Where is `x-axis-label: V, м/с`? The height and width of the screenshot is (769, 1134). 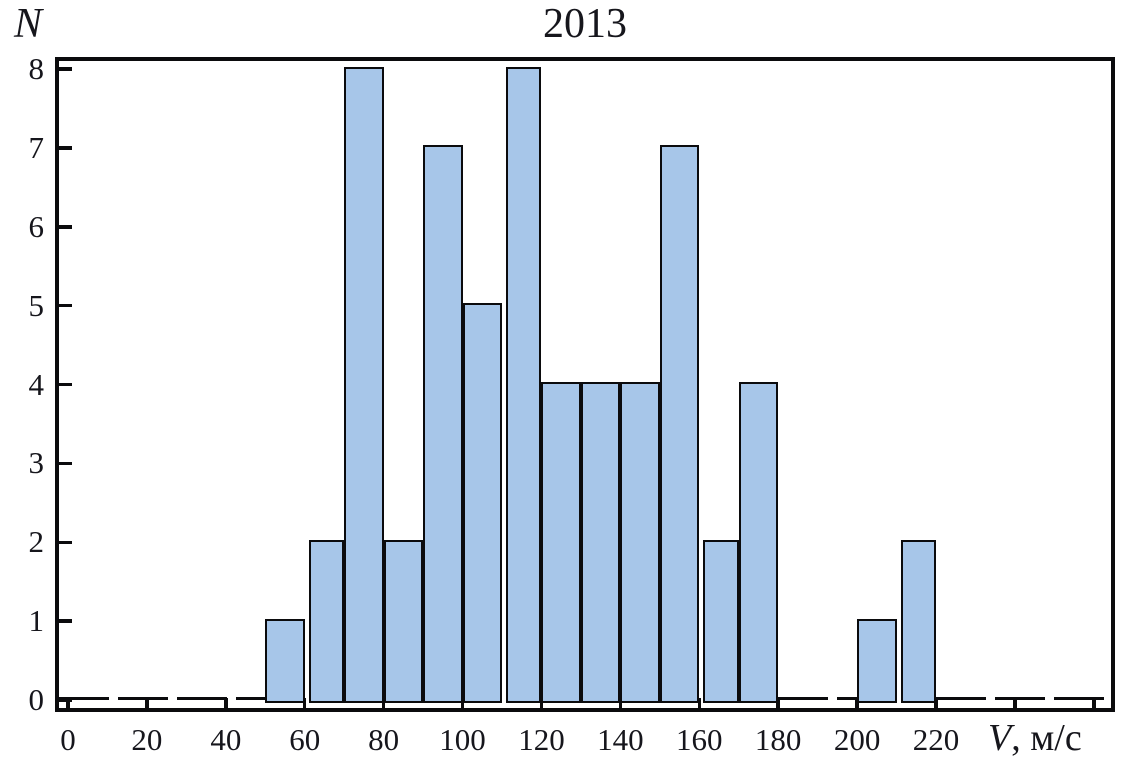 x-axis-label: V, м/с is located at coordinates (1061, 738).